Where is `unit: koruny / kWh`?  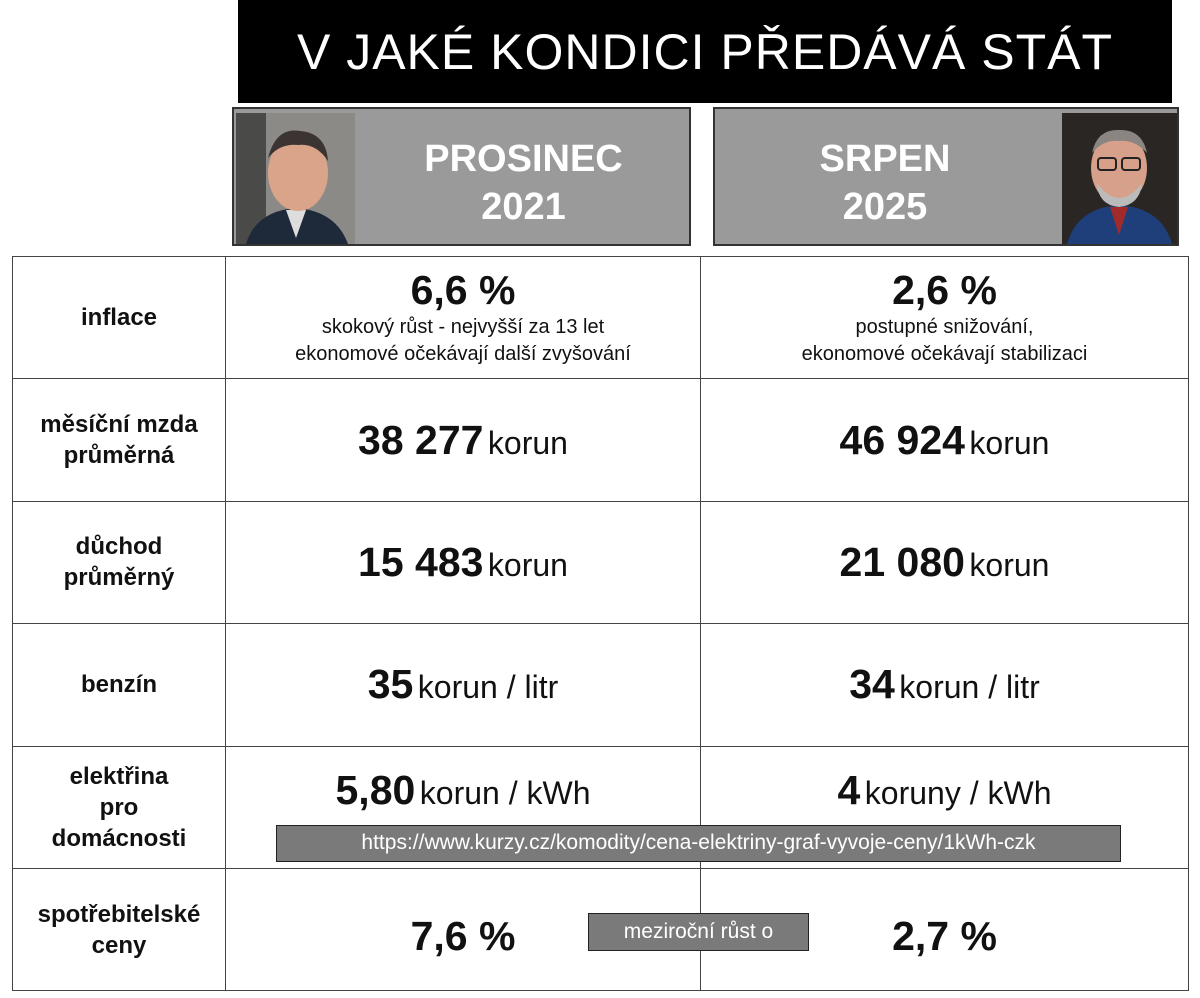
unit: koruny / kWh is located at coordinates (958, 792).